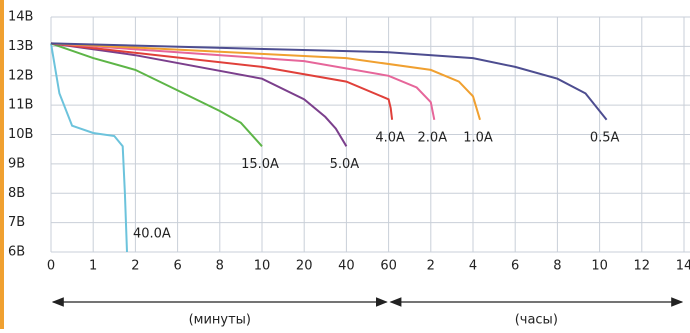 The height and width of the screenshot is (333, 690). I want to click on x-tick-label: 12, so click(642, 266).